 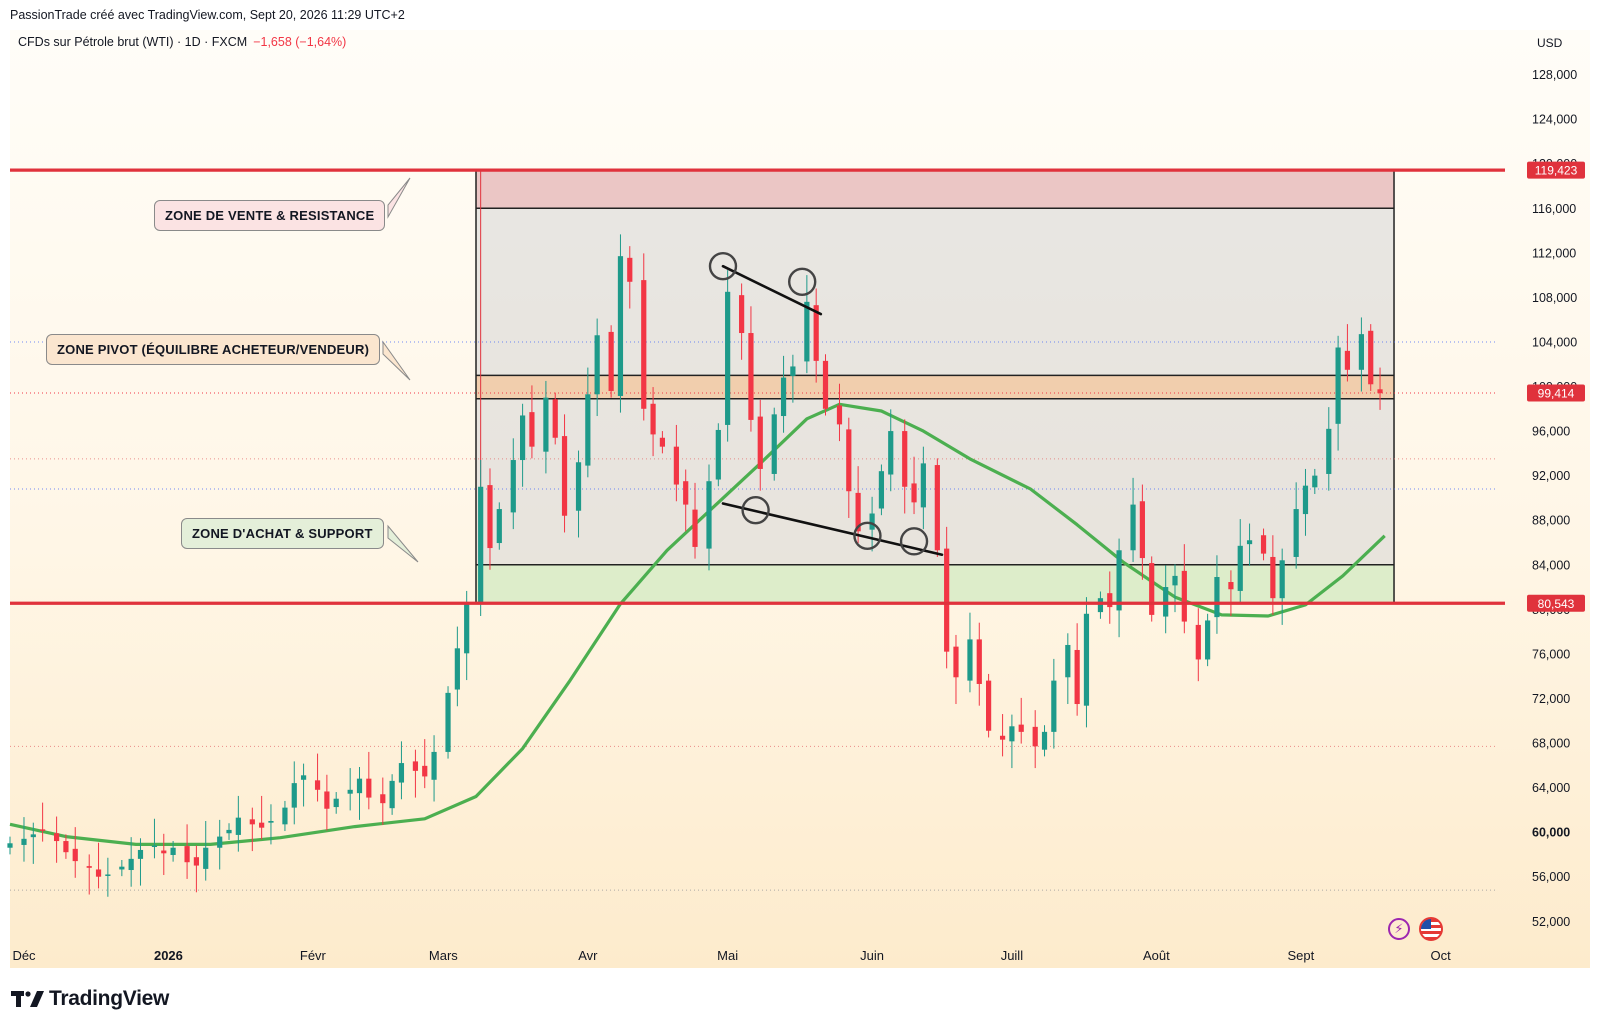 What do you see at coordinates (1551, 432) in the screenshot?
I see `y-tick-label: 96,000` at bounding box center [1551, 432].